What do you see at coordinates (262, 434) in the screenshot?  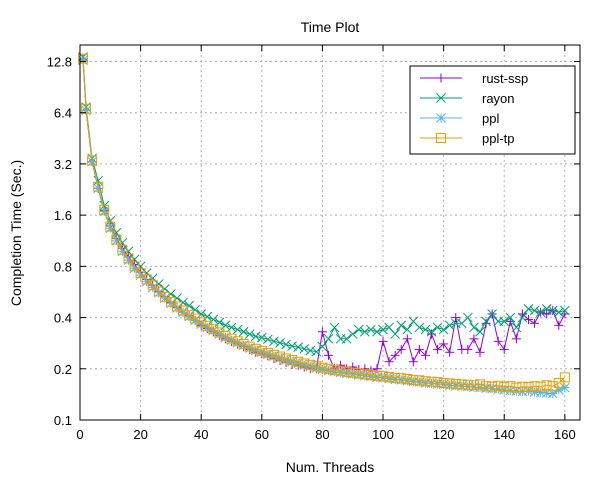 I see `x-tick-label: 60` at bounding box center [262, 434].